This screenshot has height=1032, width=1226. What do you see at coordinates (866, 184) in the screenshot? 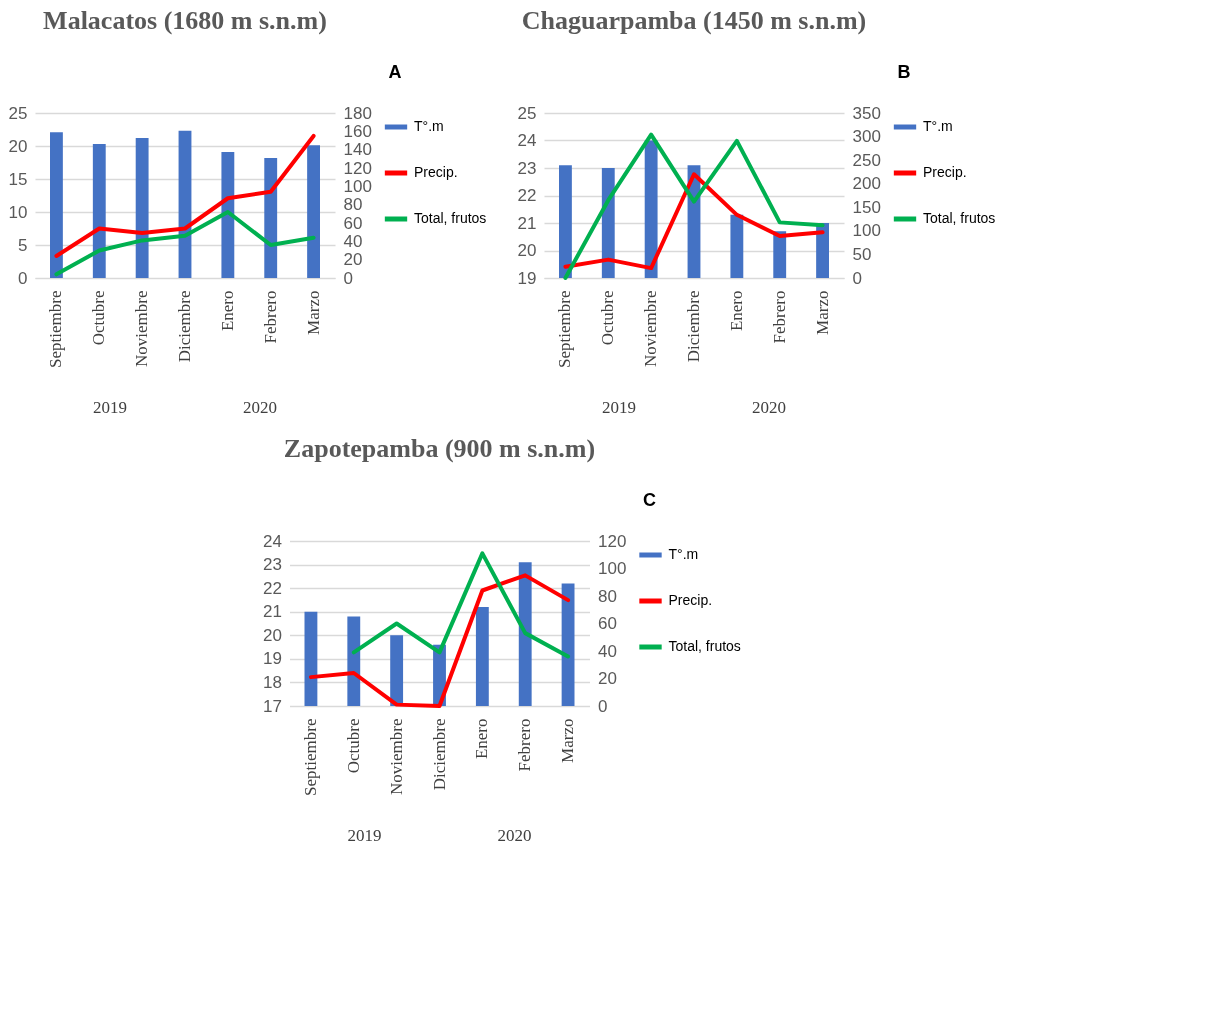
I see `y2-tick-label: 200` at bounding box center [866, 184].